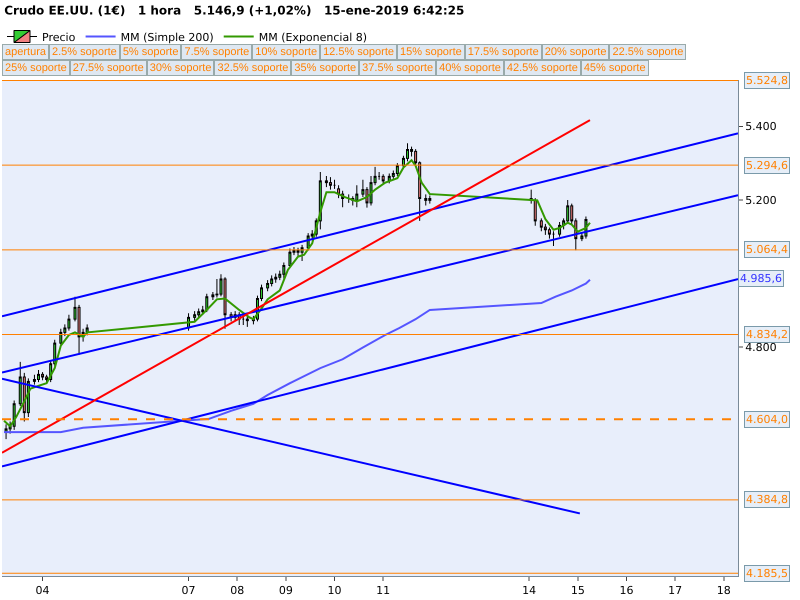 This screenshot has width=800, height=600. I want to click on text: 45% soporte, so click(614, 68).